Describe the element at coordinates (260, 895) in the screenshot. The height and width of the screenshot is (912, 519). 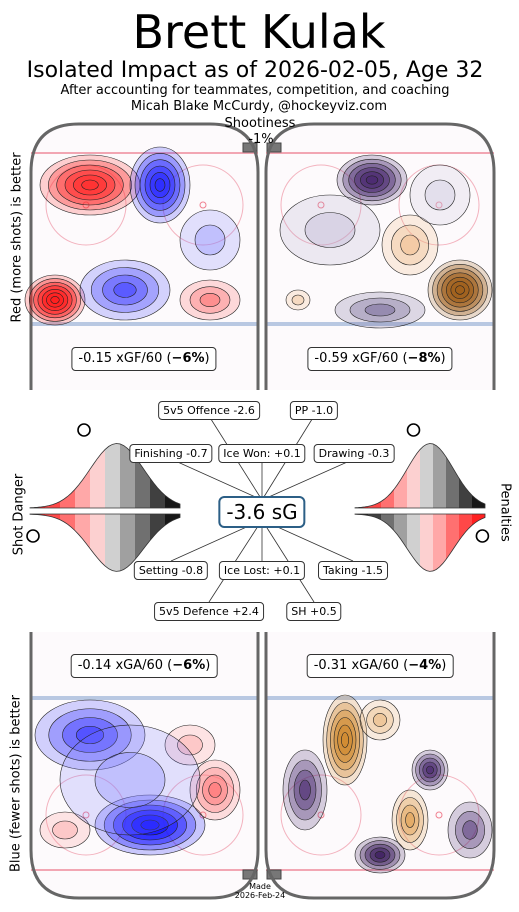
I see `made-date: 2026-Feb-24` at that location.